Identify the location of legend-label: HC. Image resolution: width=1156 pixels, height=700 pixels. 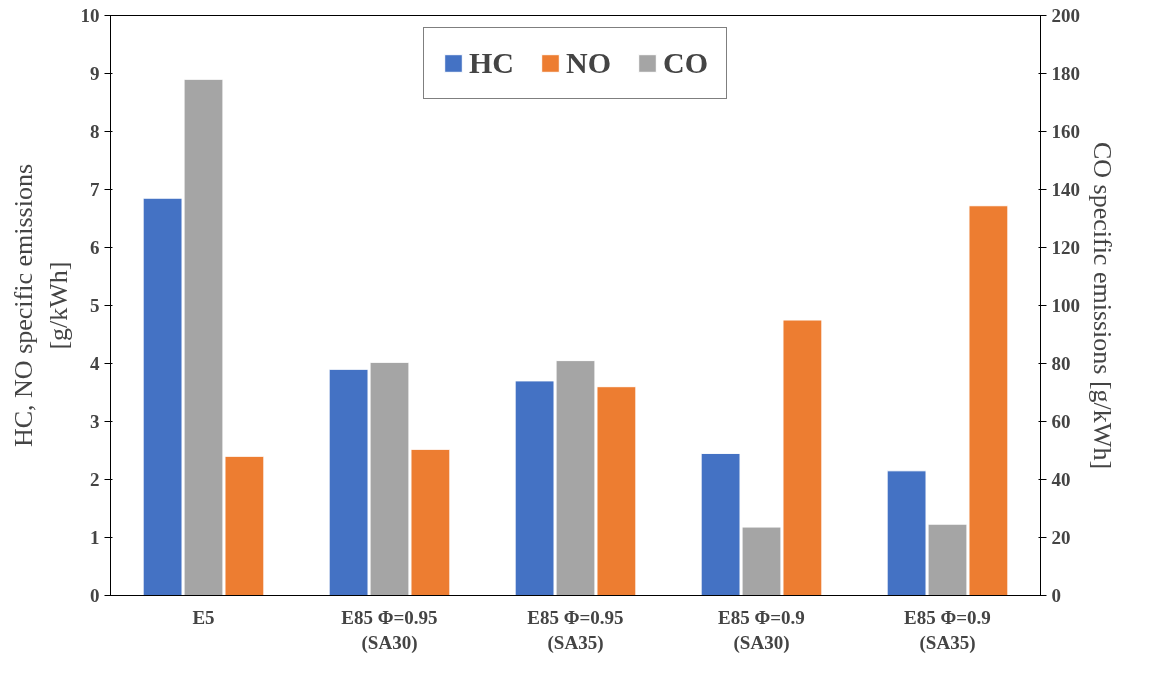
(491, 63).